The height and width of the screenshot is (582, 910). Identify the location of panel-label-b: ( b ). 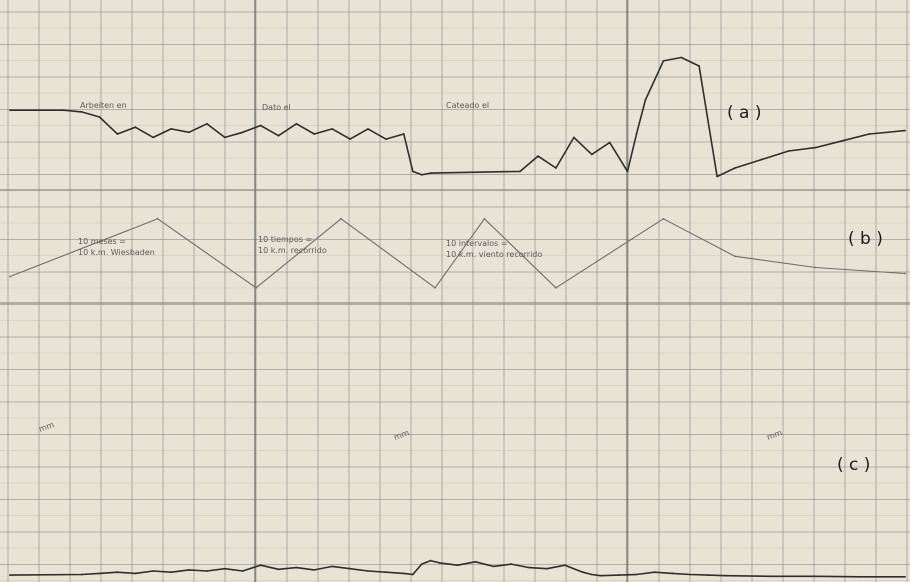
(865, 239).